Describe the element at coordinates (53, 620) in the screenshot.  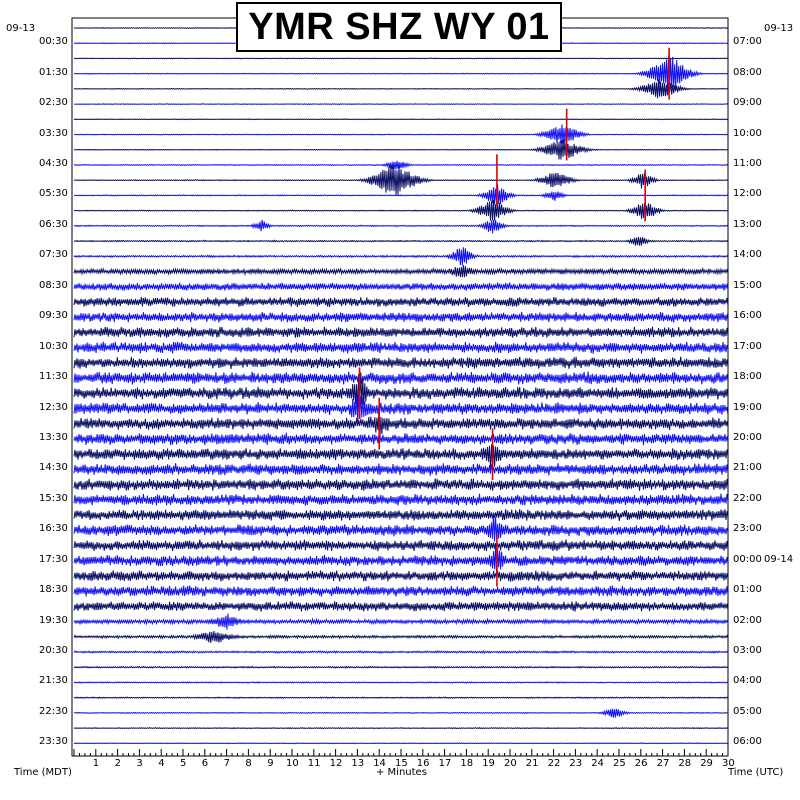
I see `left-time-label: 19:30` at that location.